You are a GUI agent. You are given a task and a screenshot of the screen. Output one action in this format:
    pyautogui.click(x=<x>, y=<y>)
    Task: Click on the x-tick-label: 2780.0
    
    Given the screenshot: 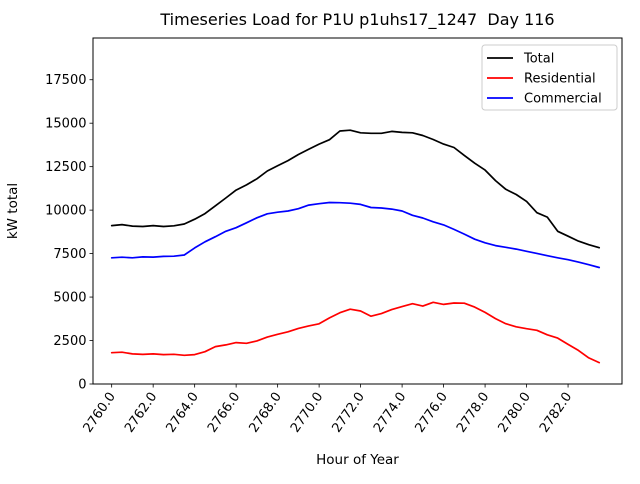 What is the action you would take?
    pyautogui.click(x=514, y=413)
    